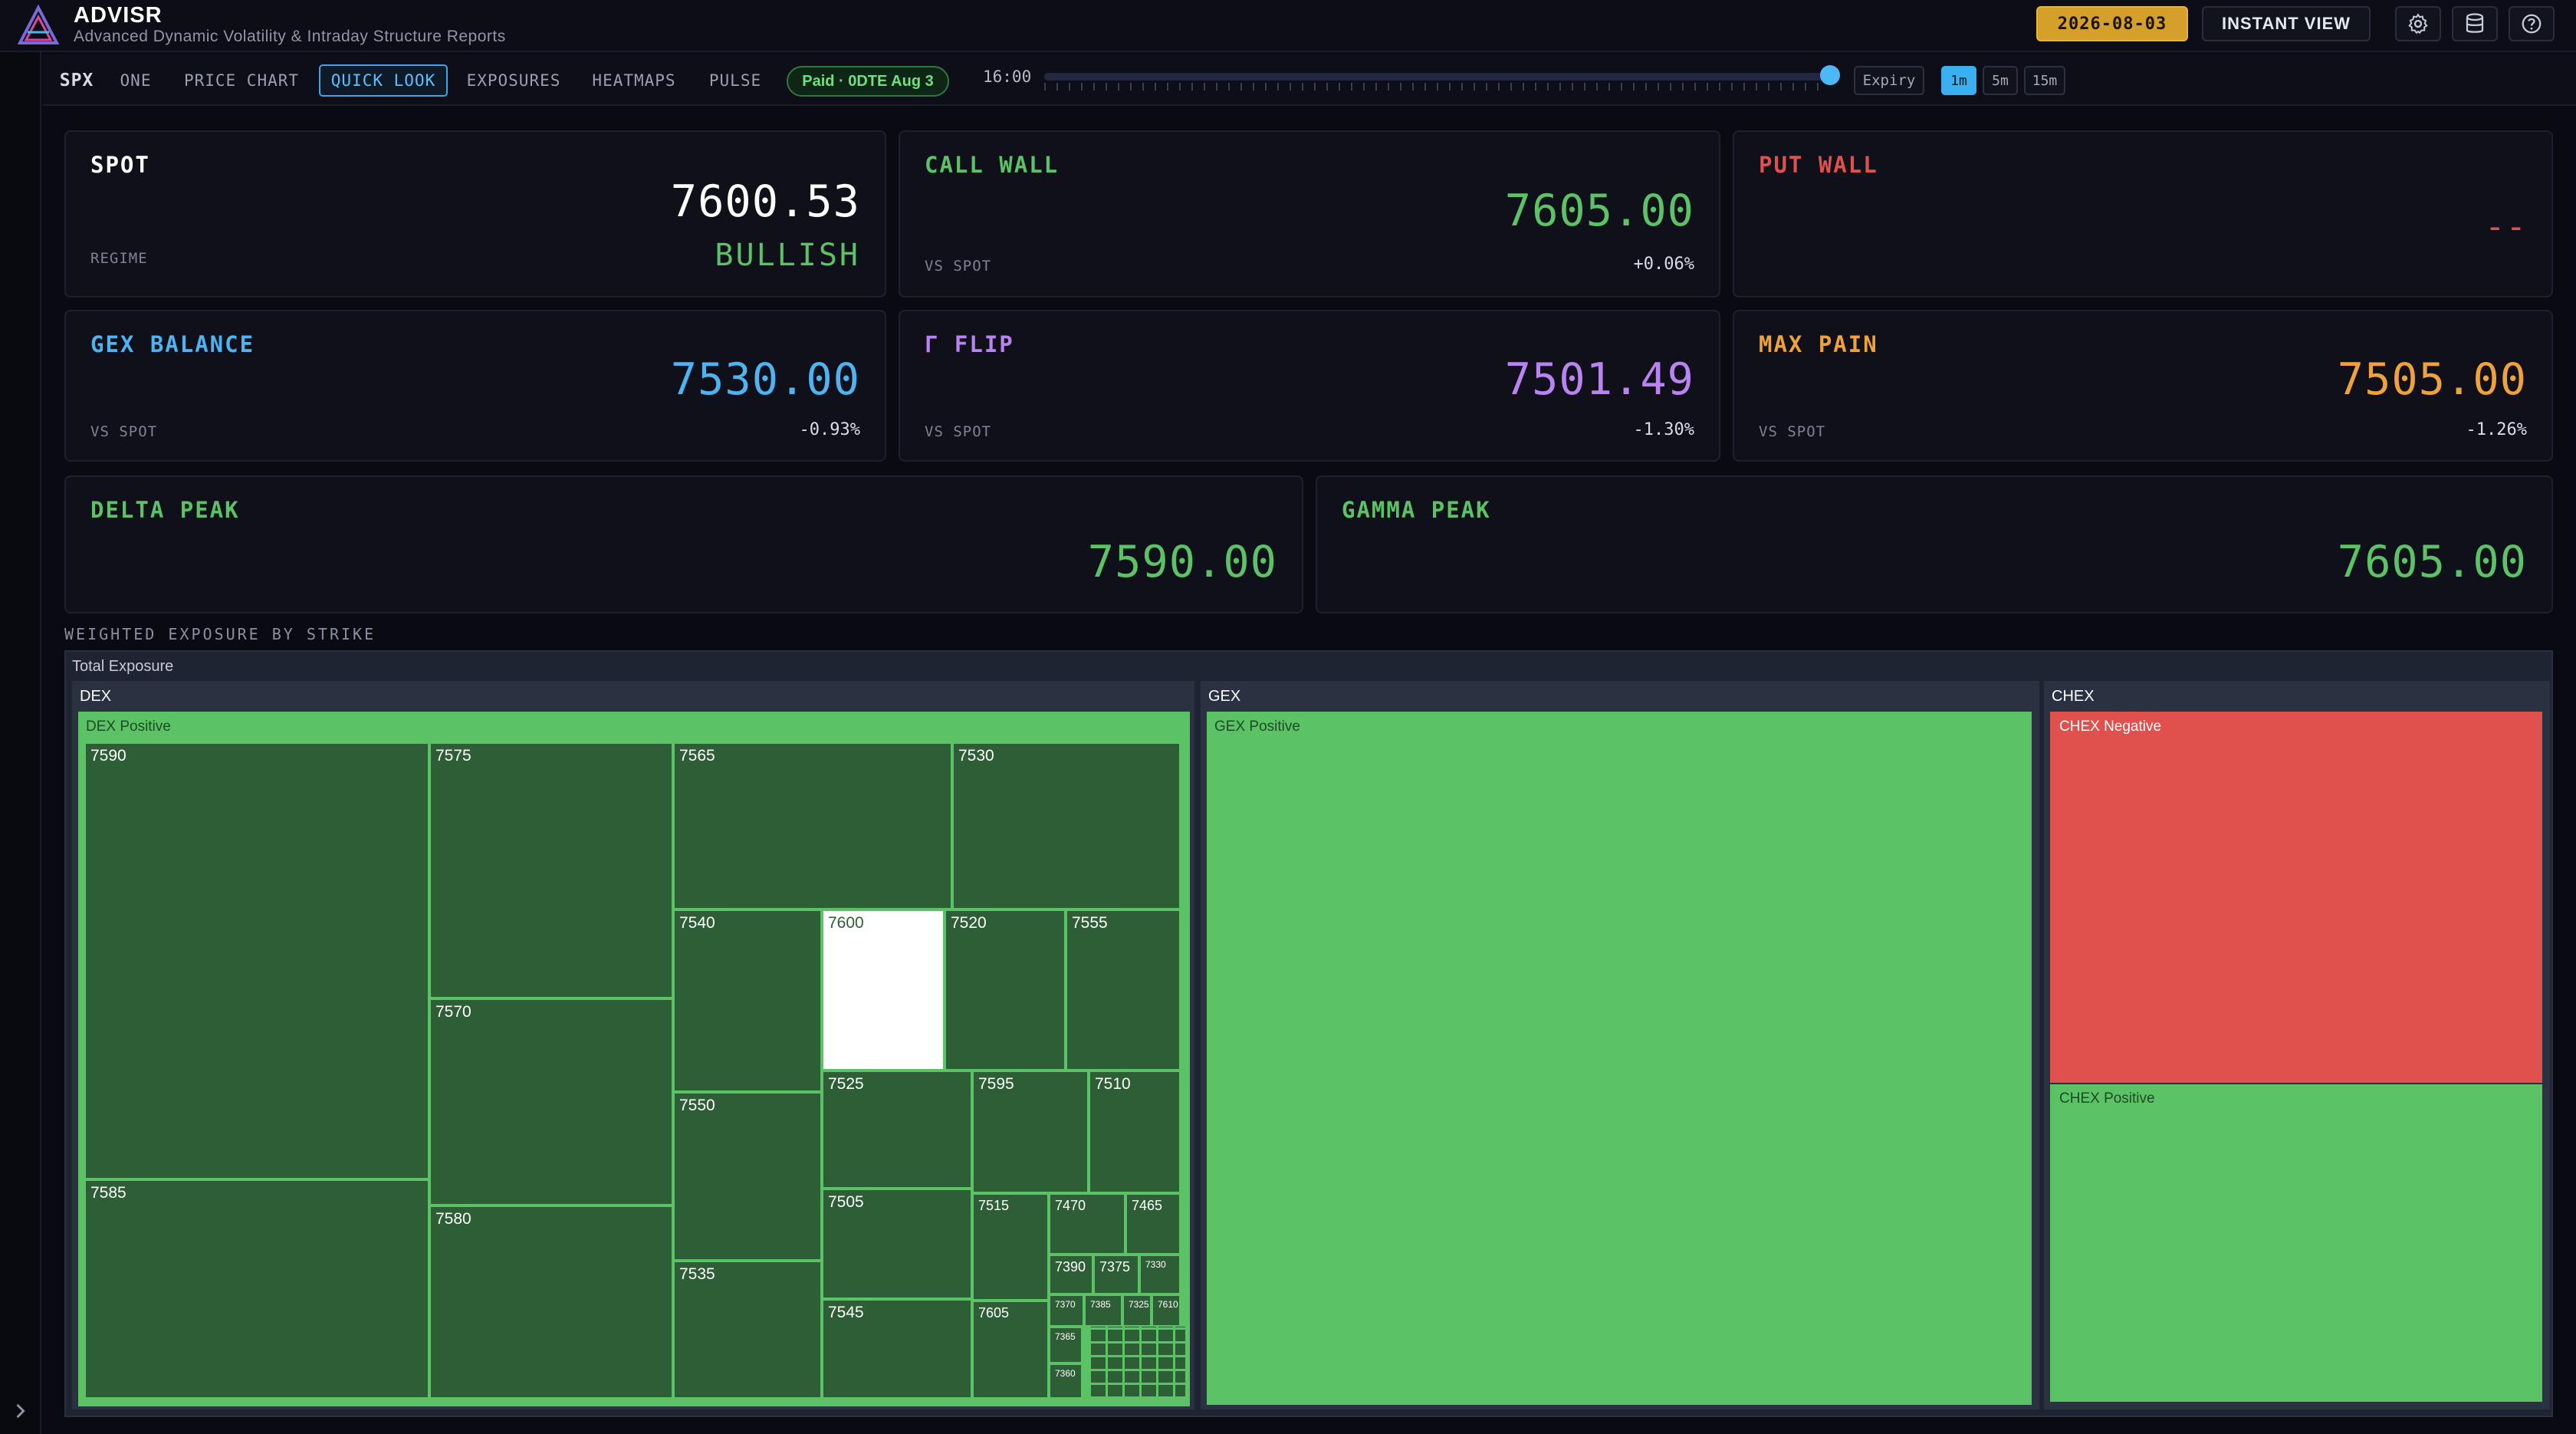  Describe the element at coordinates (1066, 1373) in the screenshot. I see `strike-label: 7360` at that location.